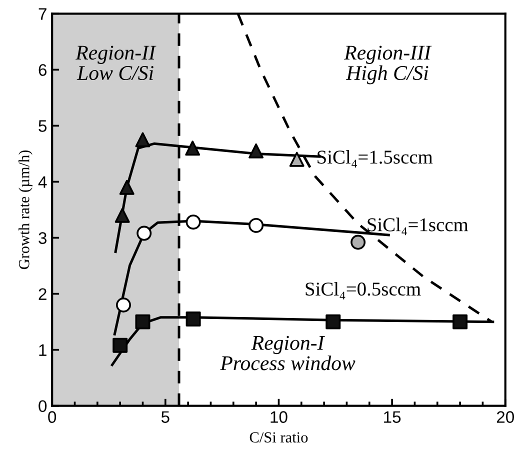 This screenshot has height=456, width=521. Describe the element at coordinates (279, 417) in the screenshot. I see `x-tick-label: 10` at that location.